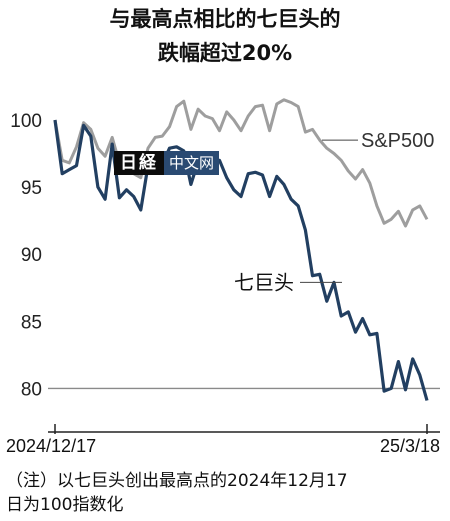 Image resolution: width=450 pixels, height=521 pixels. I want to click on footnote-line2: 日为100指数化, so click(65, 505).